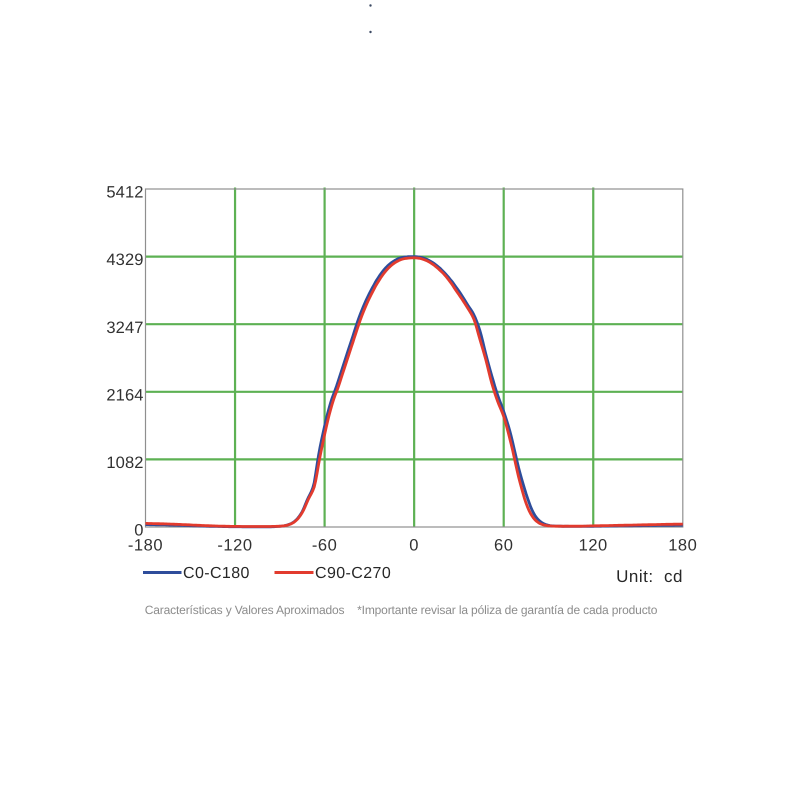  What do you see at coordinates (216, 573) in the screenshot?
I see `svg-text: C0-C180` at bounding box center [216, 573].